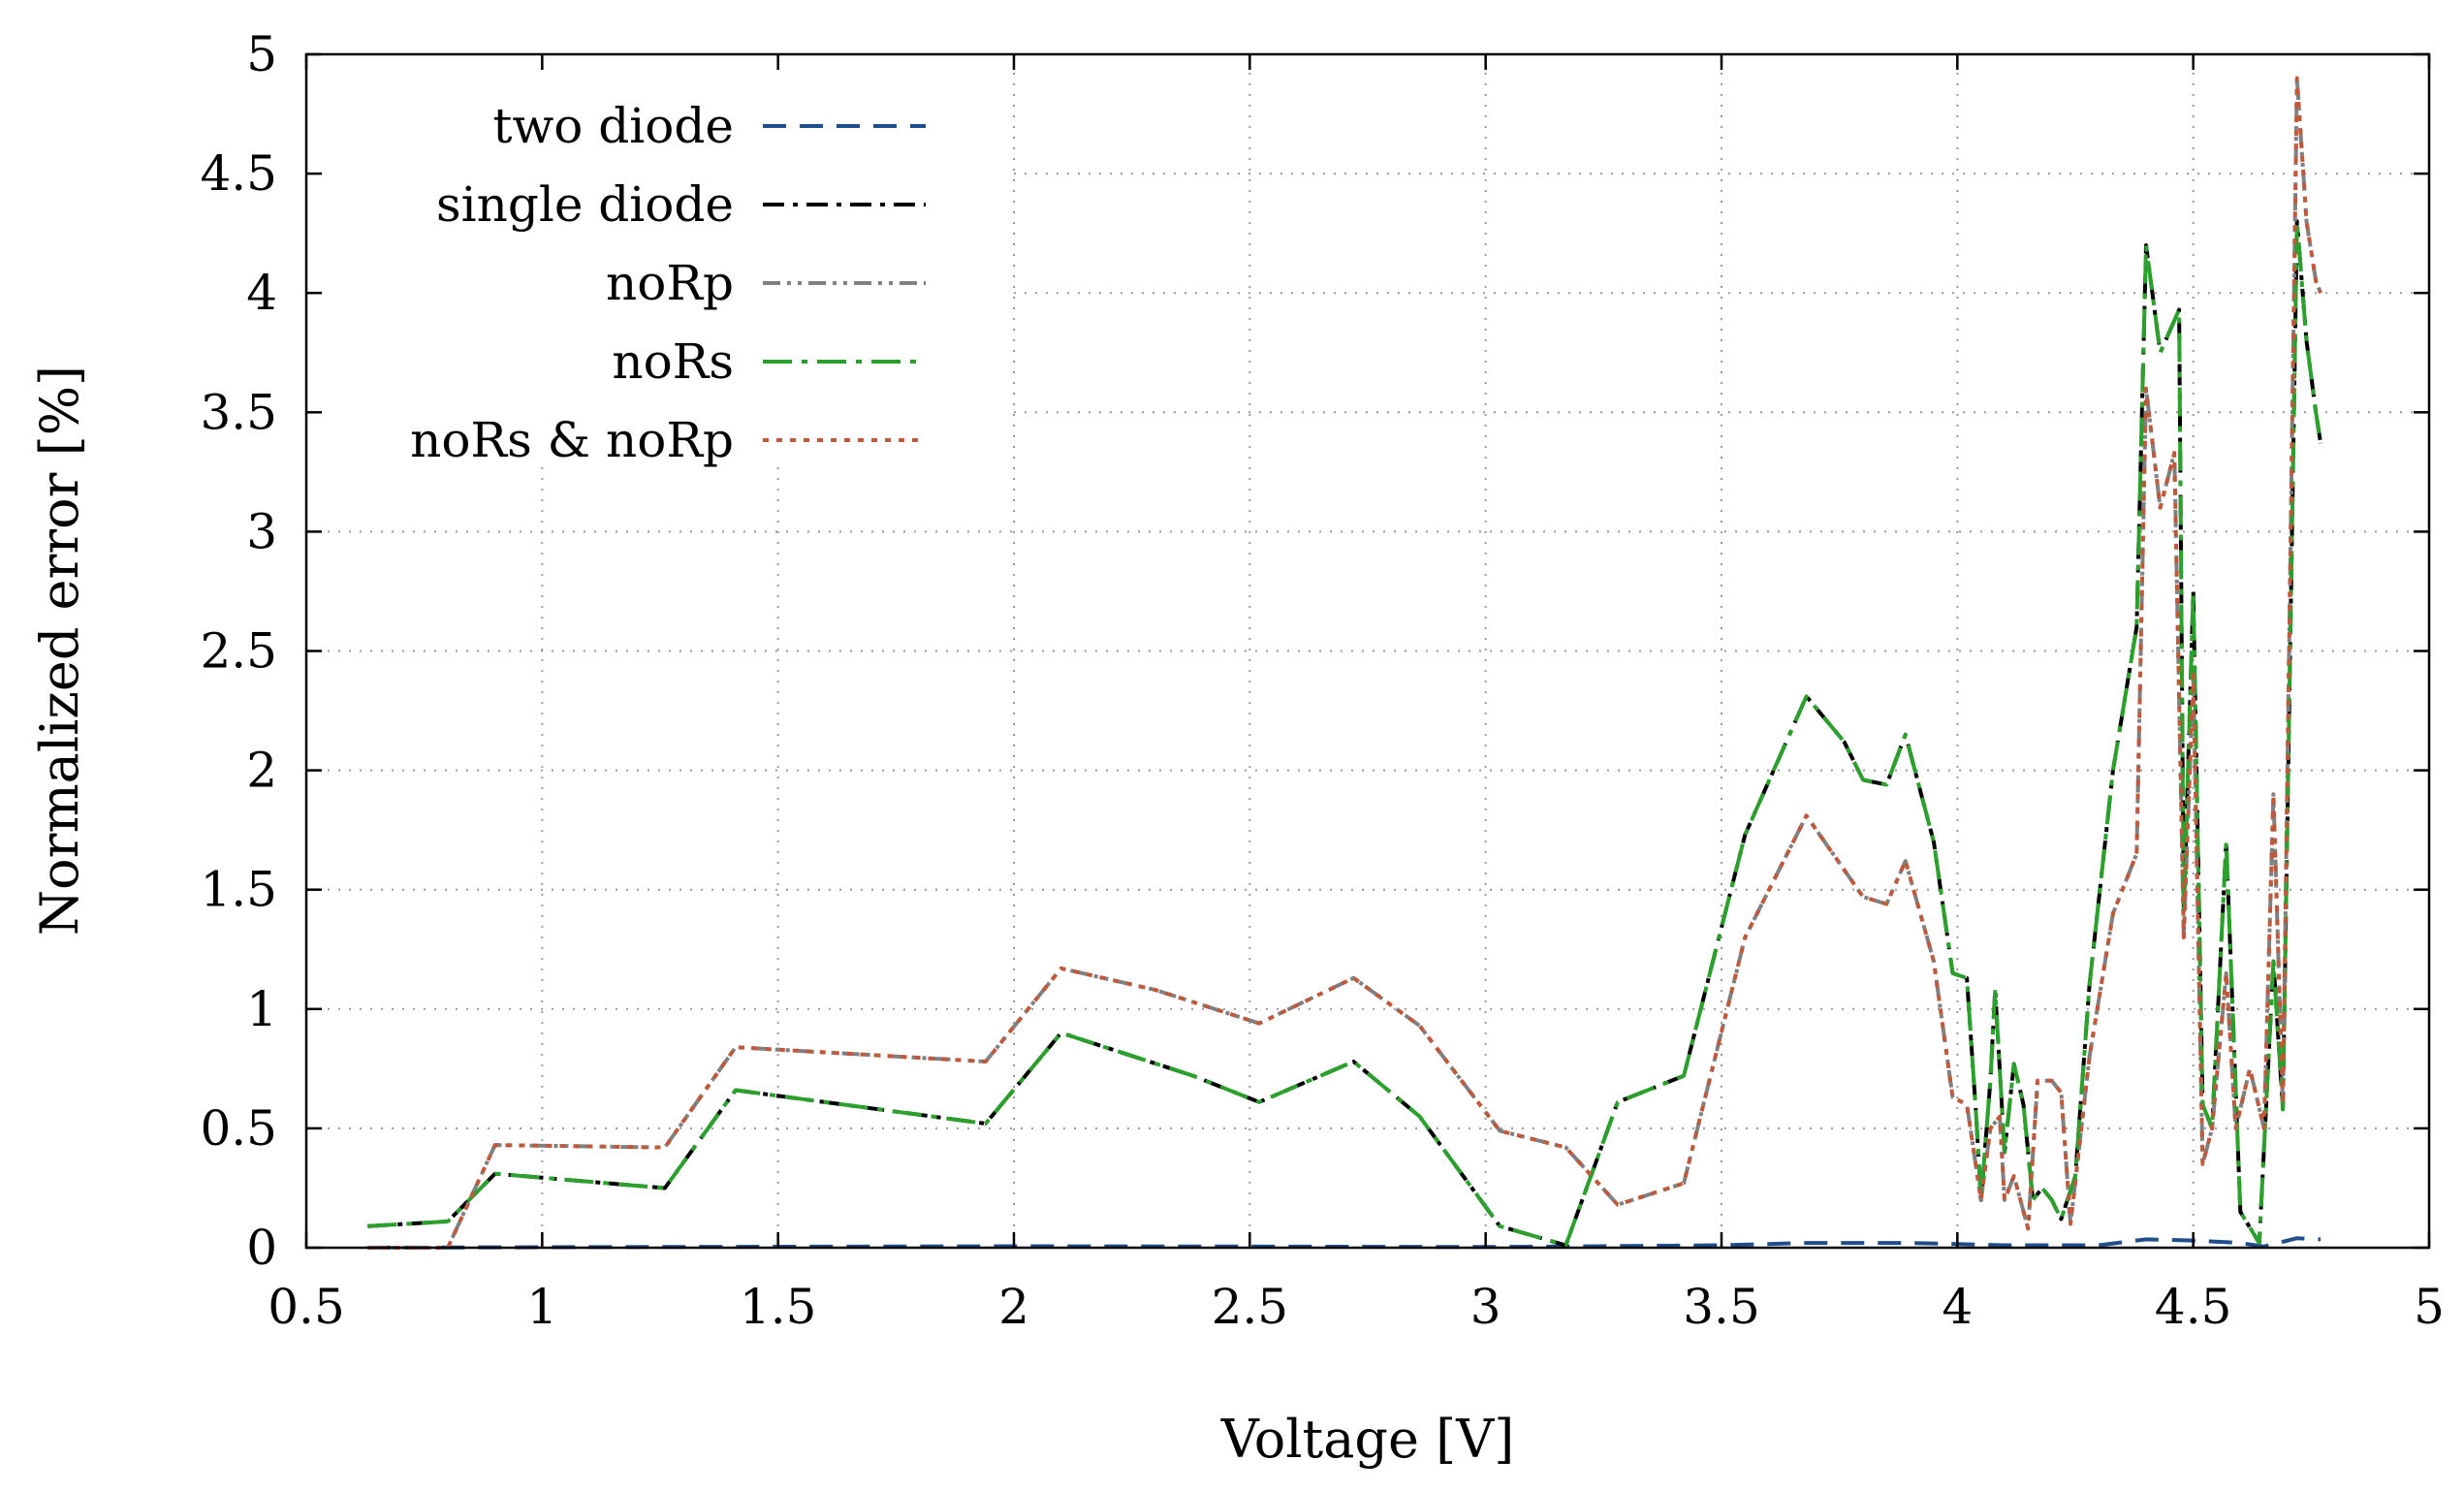  I want to click on x-tick-label: 4, so click(1957, 1307).